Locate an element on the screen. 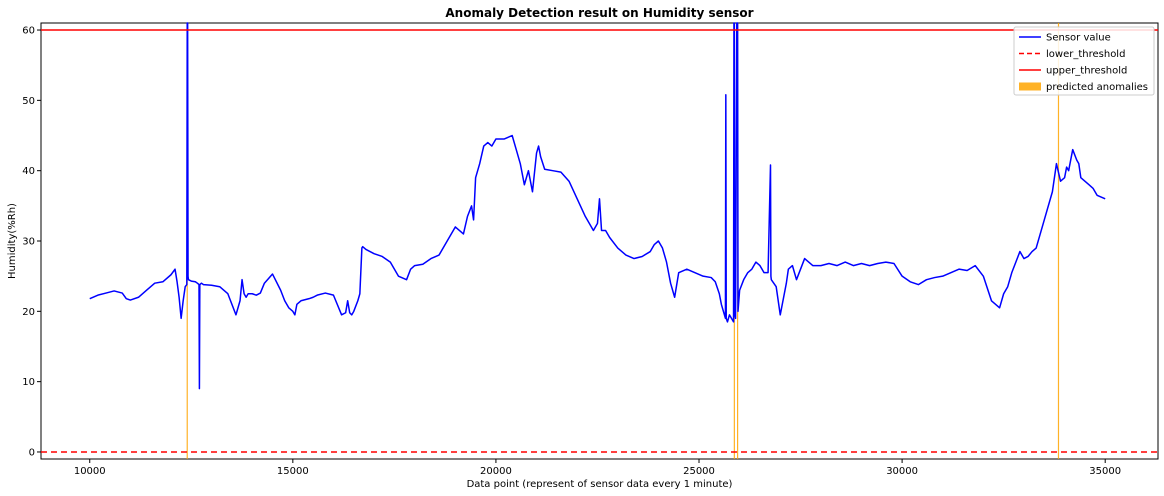  legend-label-predicted-anomalies: predicted anomalies is located at coordinates (1097, 87).